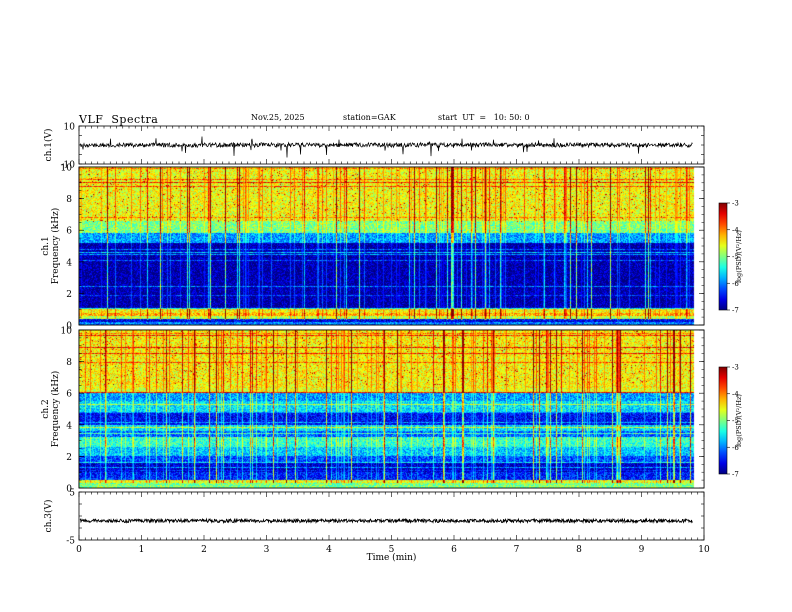 This screenshot has height=612, width=792. I want to click on x-tick-label: 1, so click(142, 550).